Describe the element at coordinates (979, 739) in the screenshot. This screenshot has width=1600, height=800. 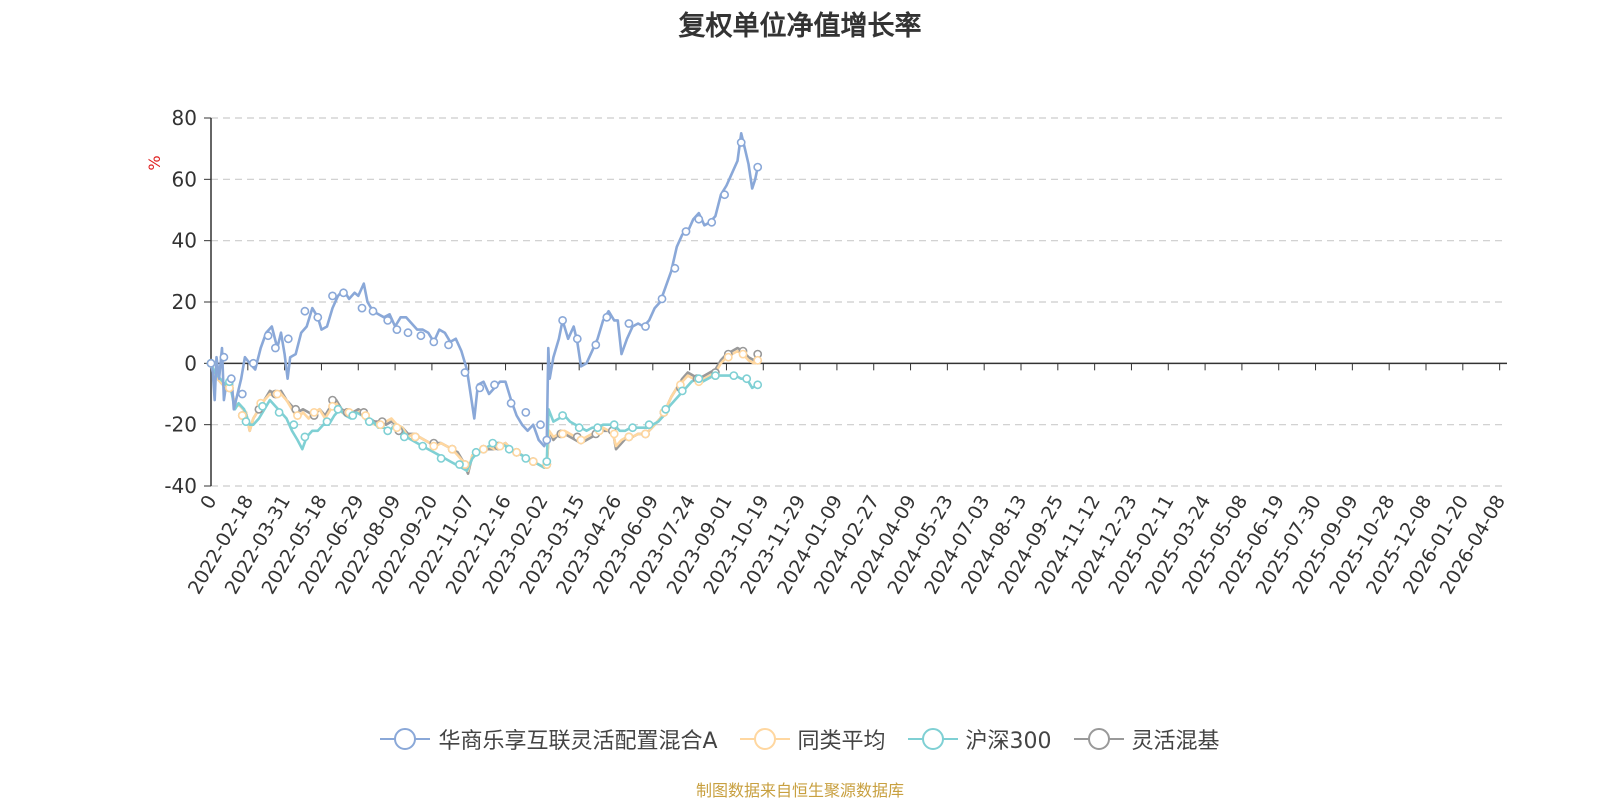
I see `legend-item-csi300: 沪深300` at that location.